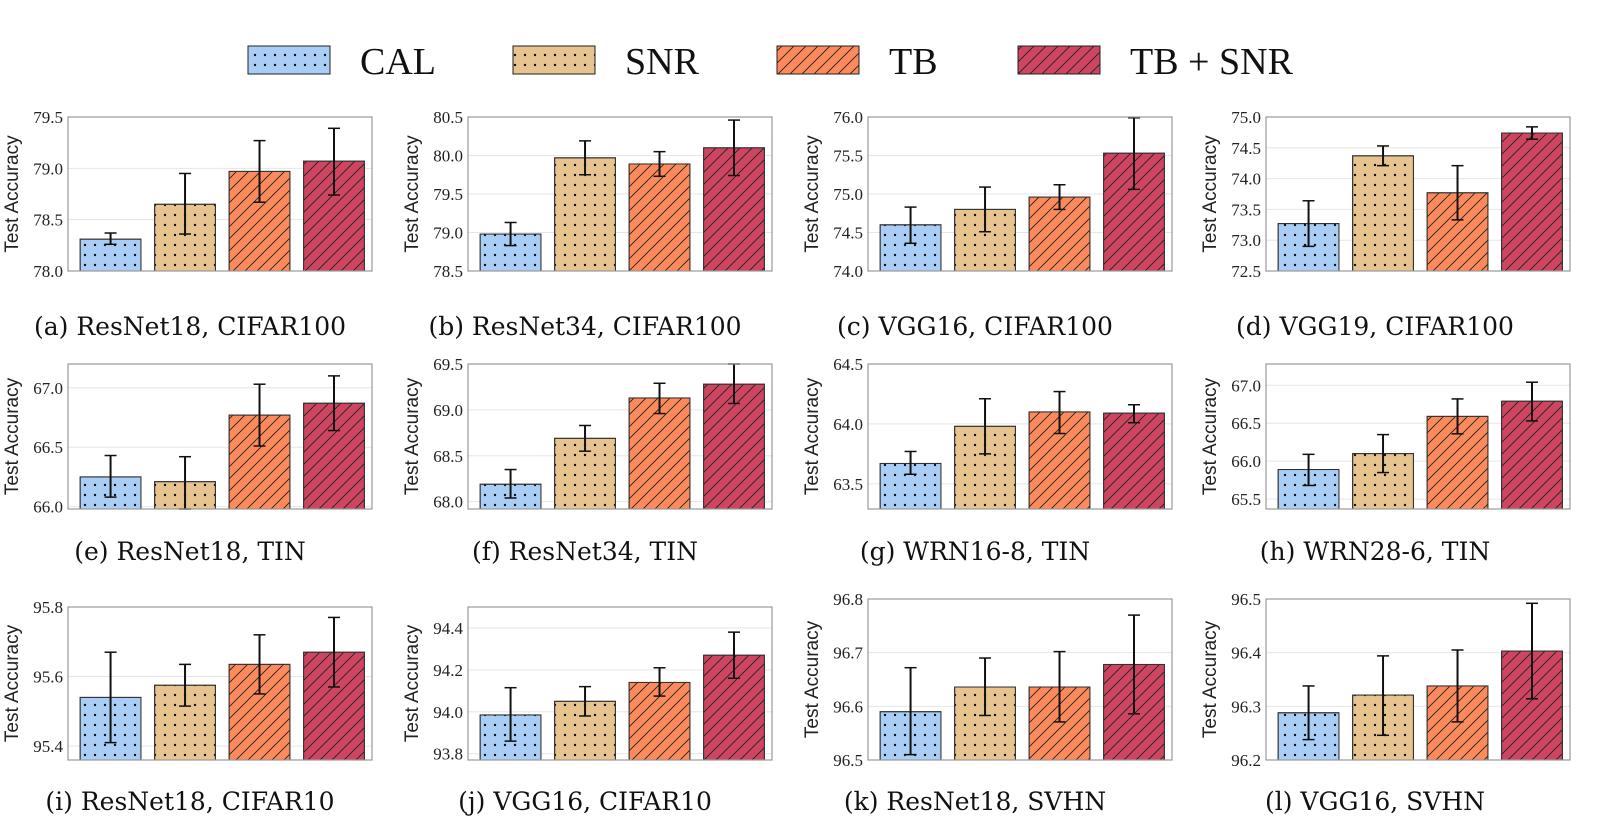  What do you see at coordinates (975, 326) in the screenshot?
I see `subplot-caption: (c) VGG16, CIFAR100` at bounding box center [975, 326].